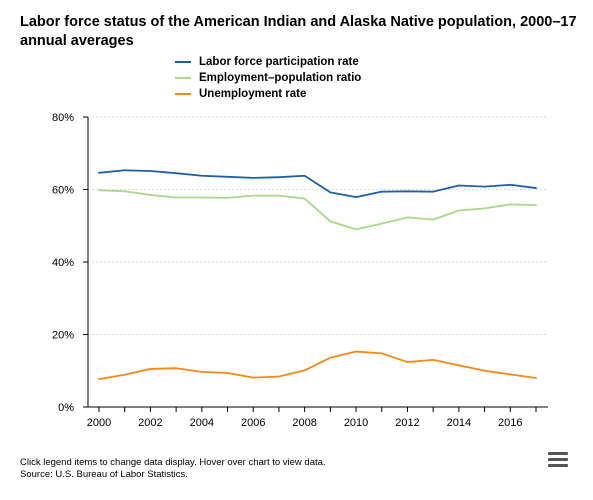 This screenshot has height=500, width=593. Describe the element at coordinates (558, 461) in the screenshot. I see `hamburger-menu-icon` at that location.